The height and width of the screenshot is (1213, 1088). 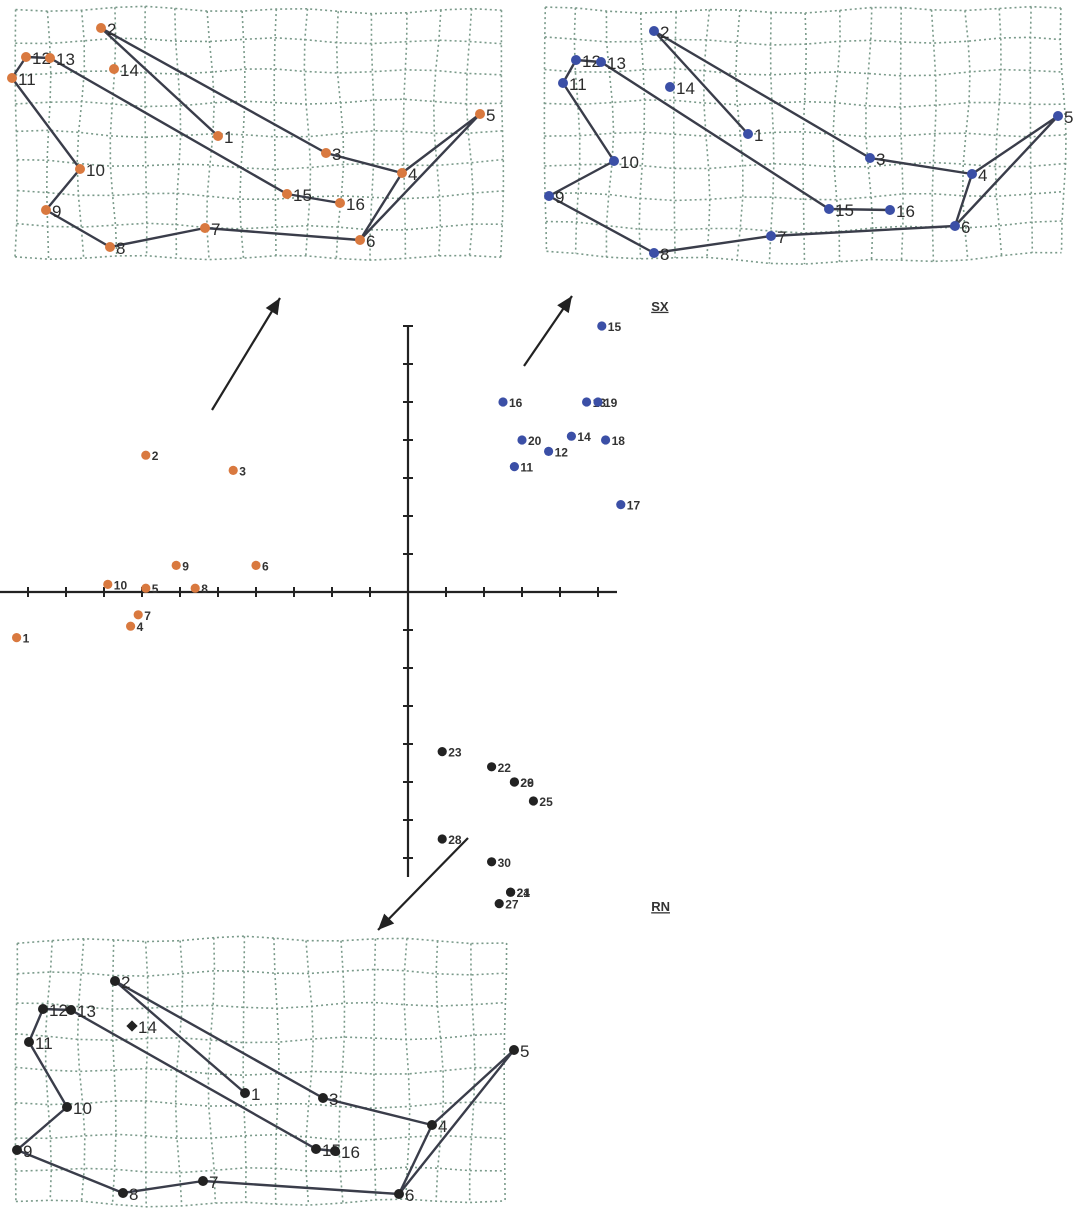 What do you see at coordinates (129, 70) in the screenshot?
I see `landmark-label: 14` at bounding box center [129, 70].